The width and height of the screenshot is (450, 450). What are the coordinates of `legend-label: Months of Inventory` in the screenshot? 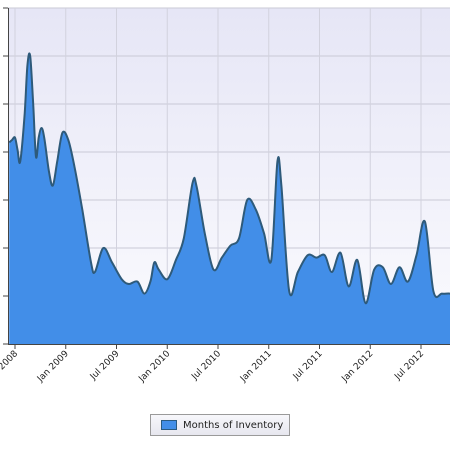 It's located at (233, 425).